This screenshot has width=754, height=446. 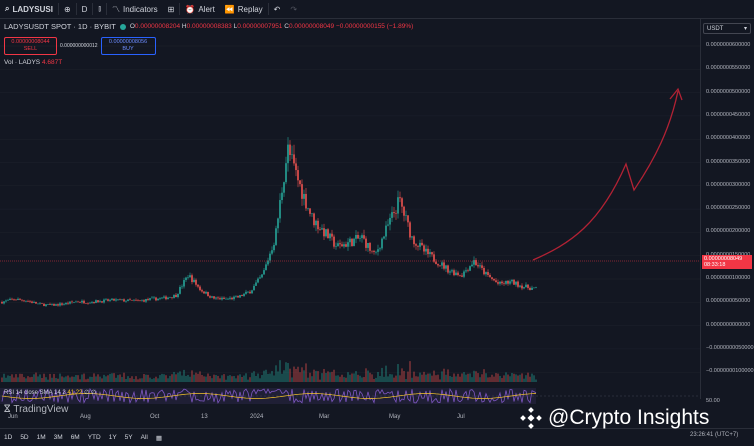 I want to click on range-all: All, so click(x=144, y=437).